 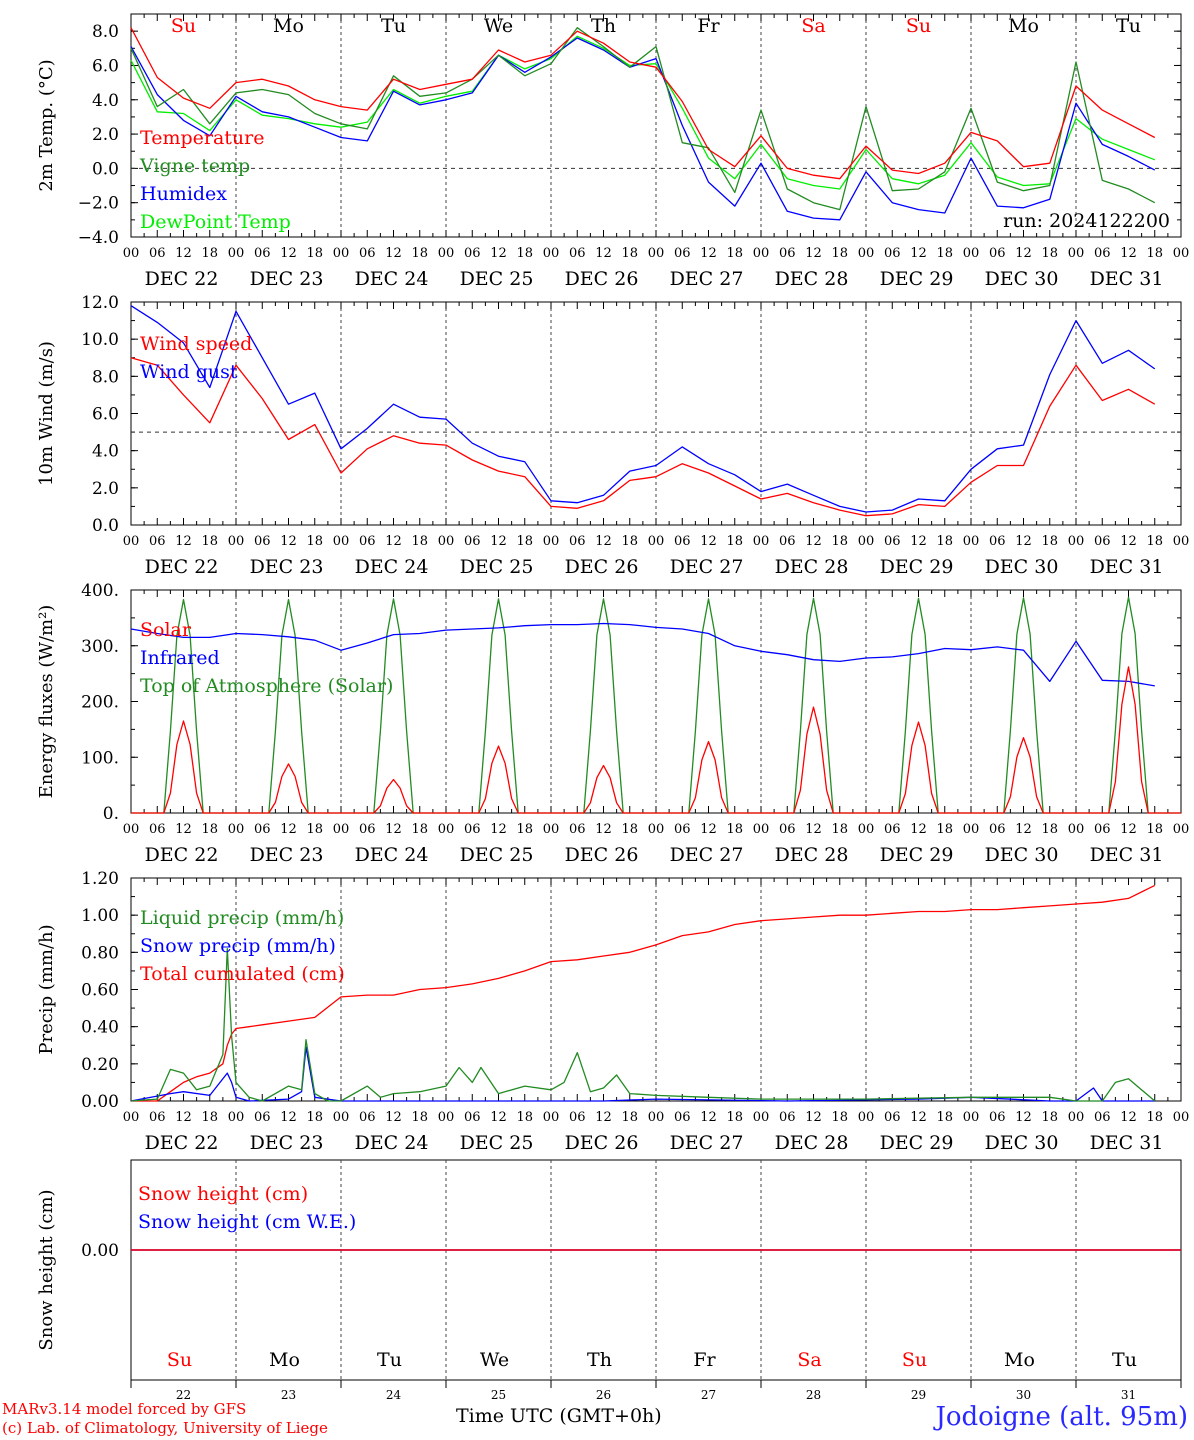 I want to click on day-number-label: 28, so click(x=813, y=1395).